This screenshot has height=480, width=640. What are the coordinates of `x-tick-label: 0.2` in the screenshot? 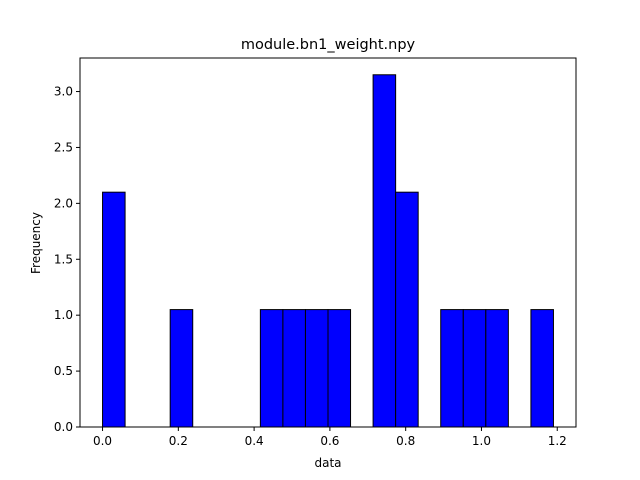 It's located at (178, 441).